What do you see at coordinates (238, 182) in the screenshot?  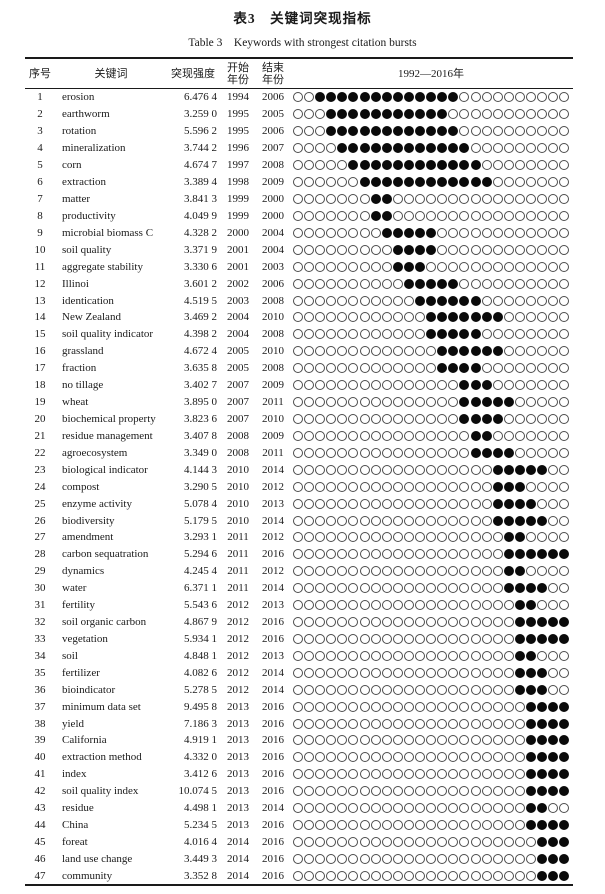 I see `row-start-year: 1998` at bounding box center [238, 182].